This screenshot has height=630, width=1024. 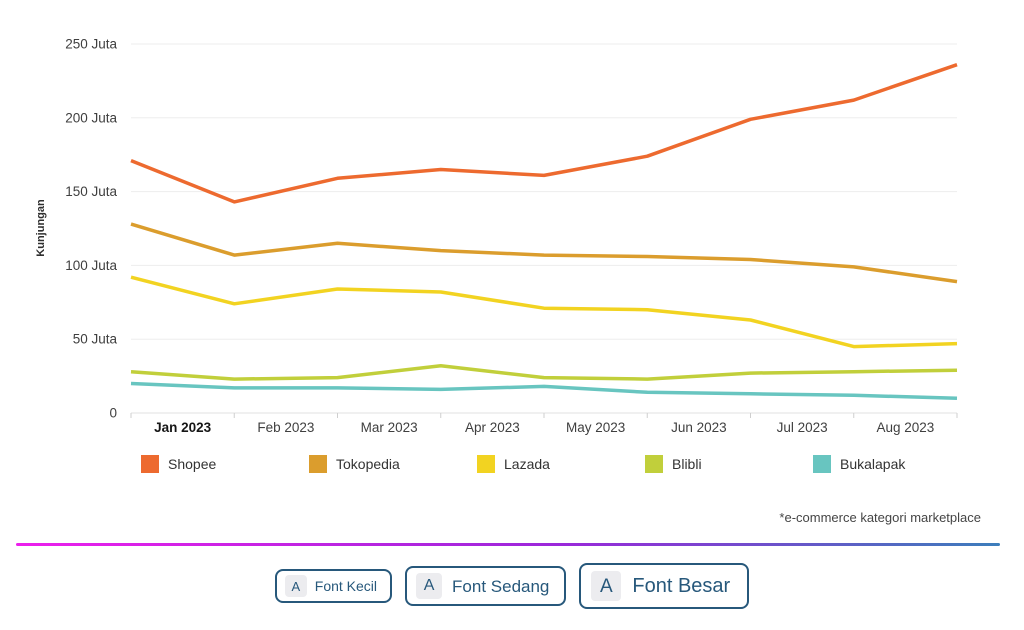 I want to click on font-besar-button: A Font Besar, so click(x=664, y=586).